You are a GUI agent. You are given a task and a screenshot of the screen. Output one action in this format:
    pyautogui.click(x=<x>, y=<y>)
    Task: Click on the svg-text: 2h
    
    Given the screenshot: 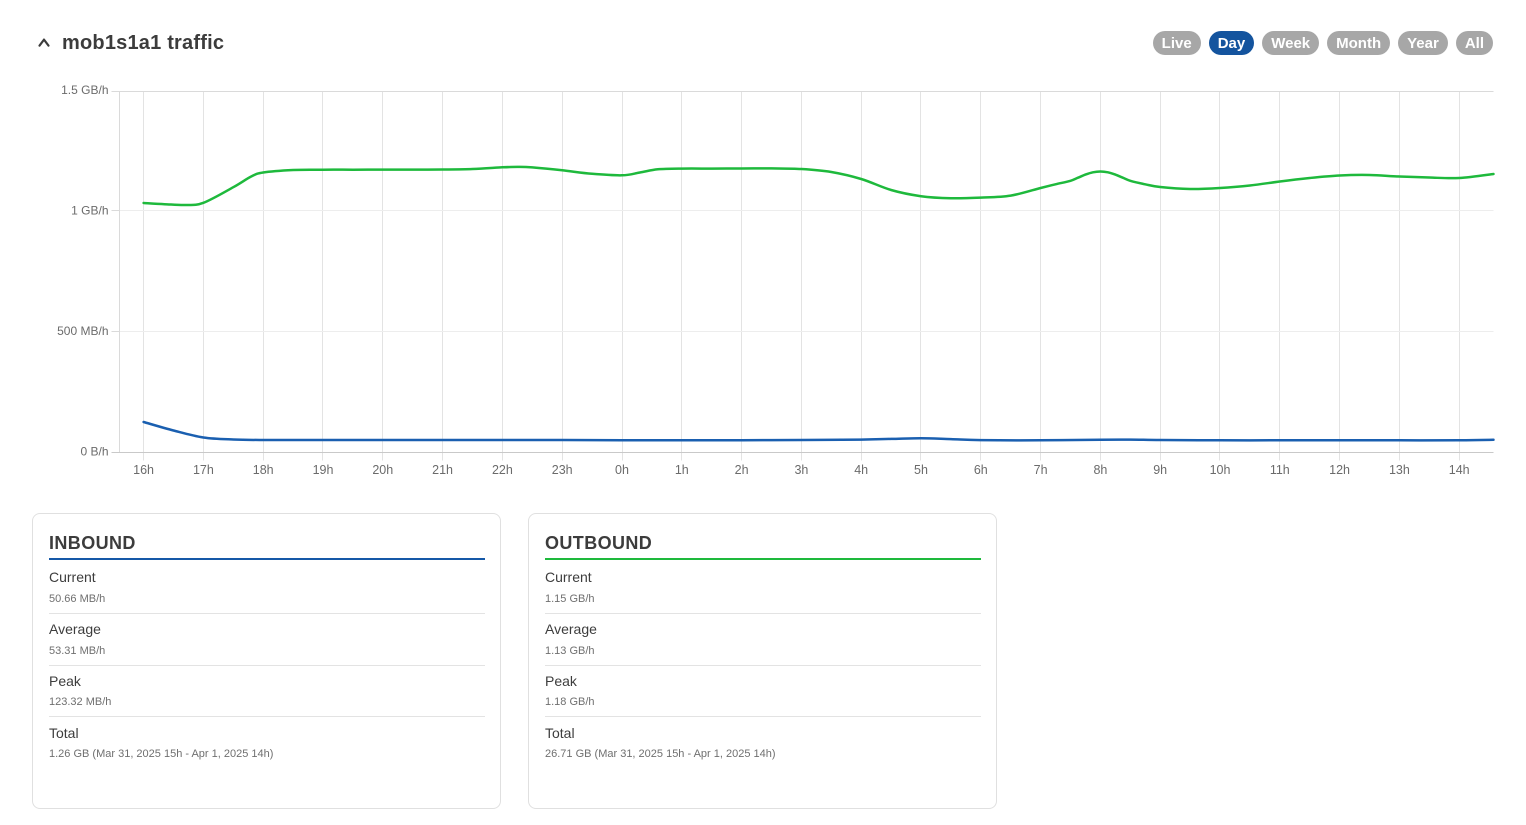 What is the action you would take?
    pyautogui.click(x=742, y=470)
    